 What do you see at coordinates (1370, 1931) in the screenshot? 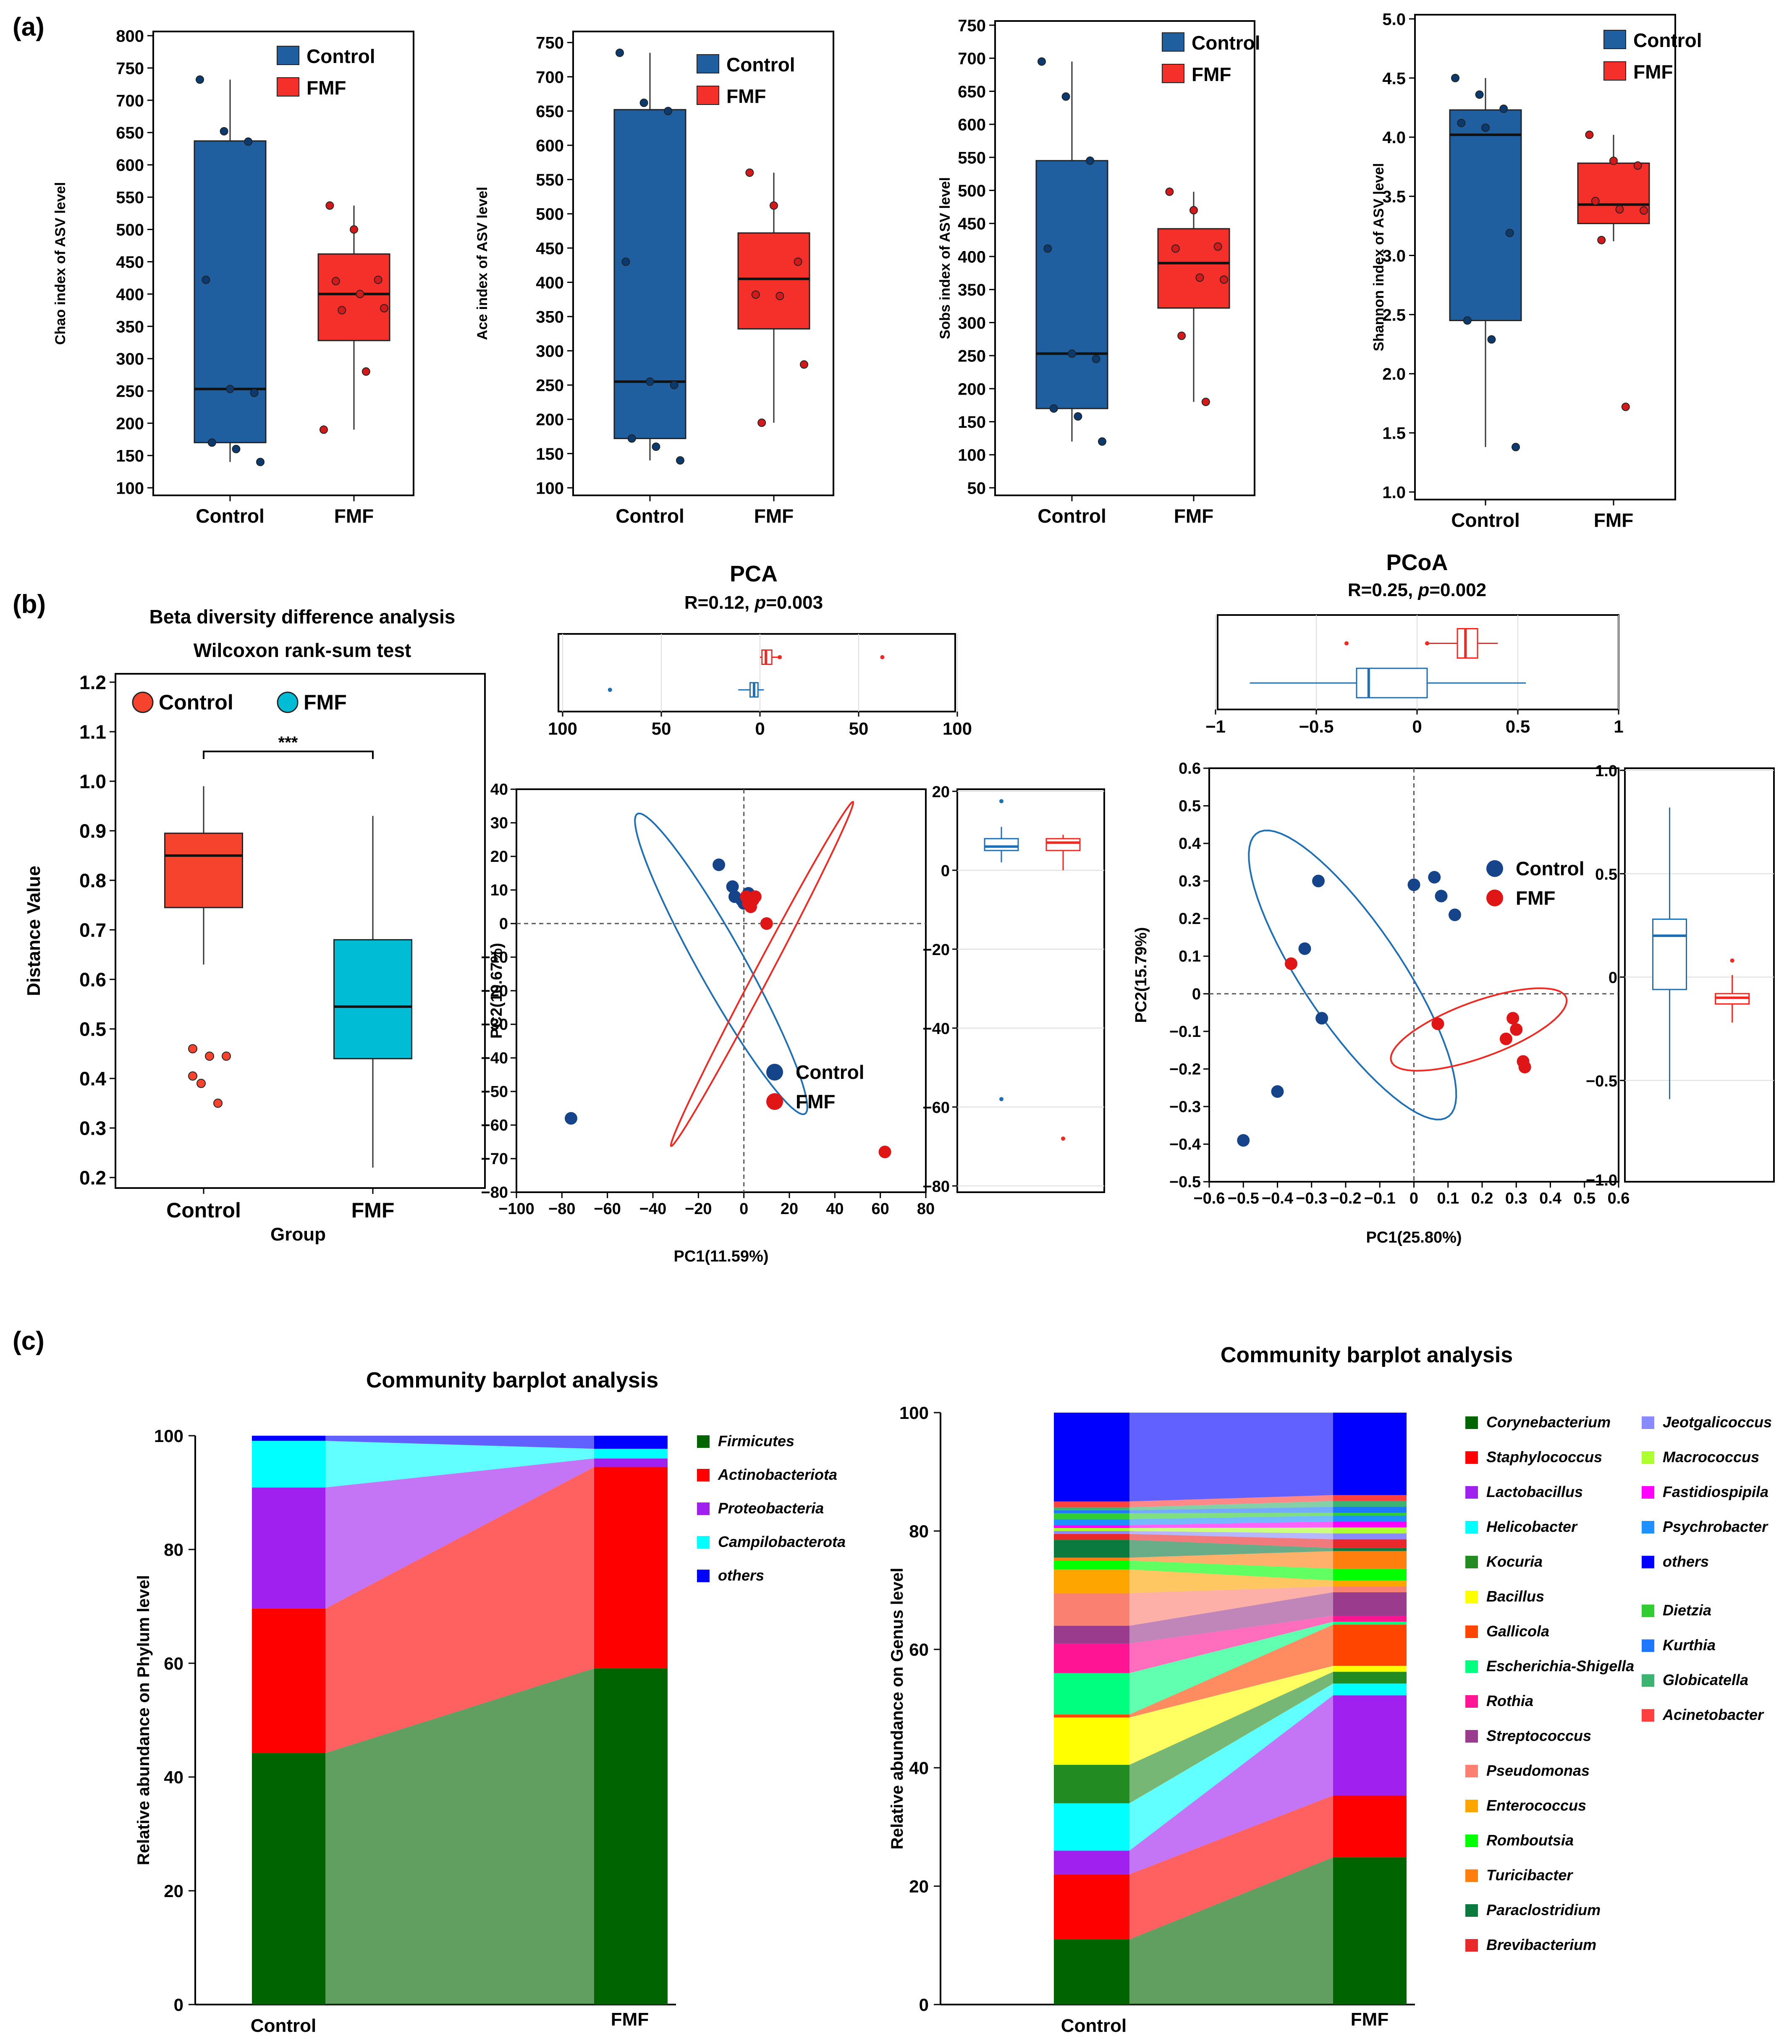
I see `genus-corynebacterium-bar-fmf` at bounding box center [1370, 1931].